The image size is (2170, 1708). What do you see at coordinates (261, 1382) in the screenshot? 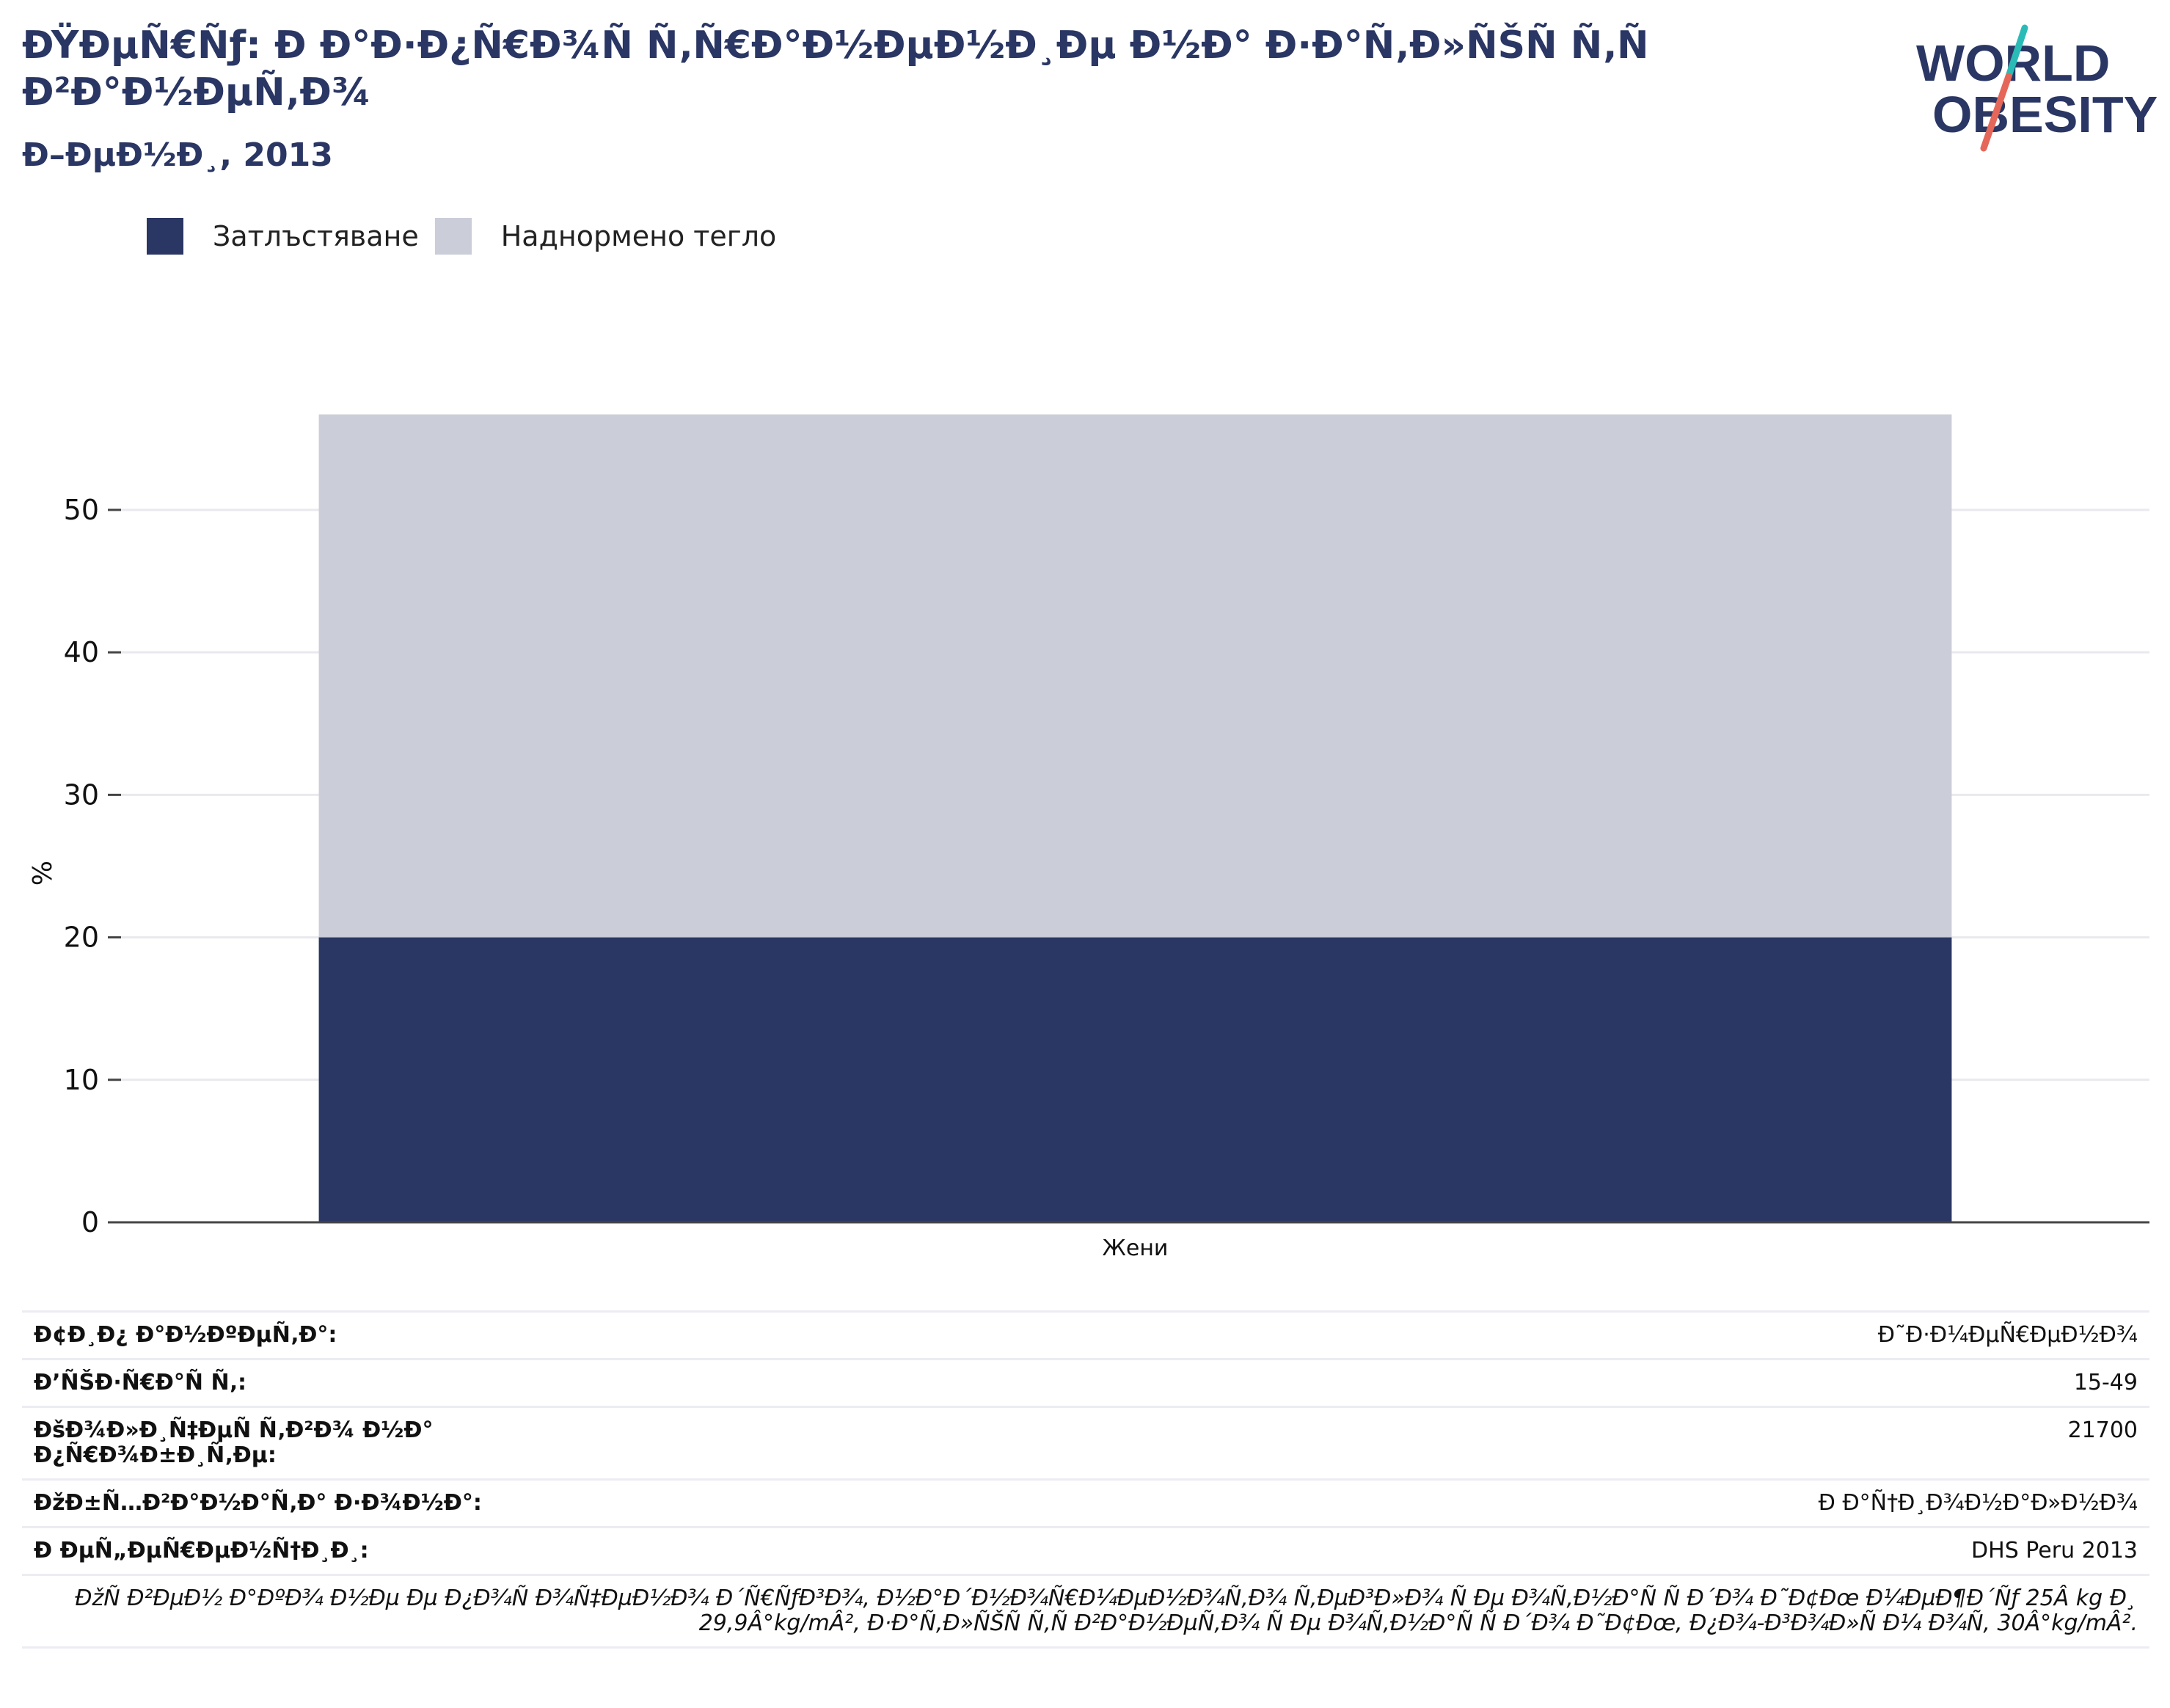
I see `info-row-label: Ð’ÑŠÐ·Ñ€Ð°Ñ Ñ‚:` at bounding box center [261, 1382].